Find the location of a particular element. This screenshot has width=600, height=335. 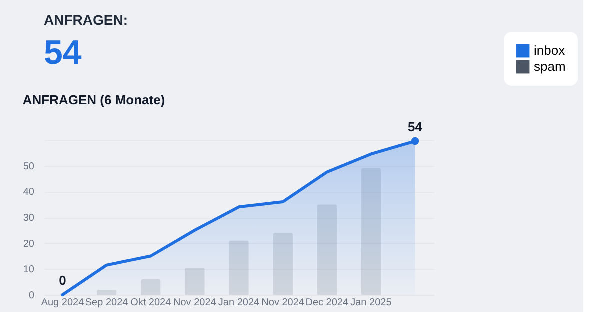

x-tick-label: Aug 2024 is located at coordinates (63, 303).